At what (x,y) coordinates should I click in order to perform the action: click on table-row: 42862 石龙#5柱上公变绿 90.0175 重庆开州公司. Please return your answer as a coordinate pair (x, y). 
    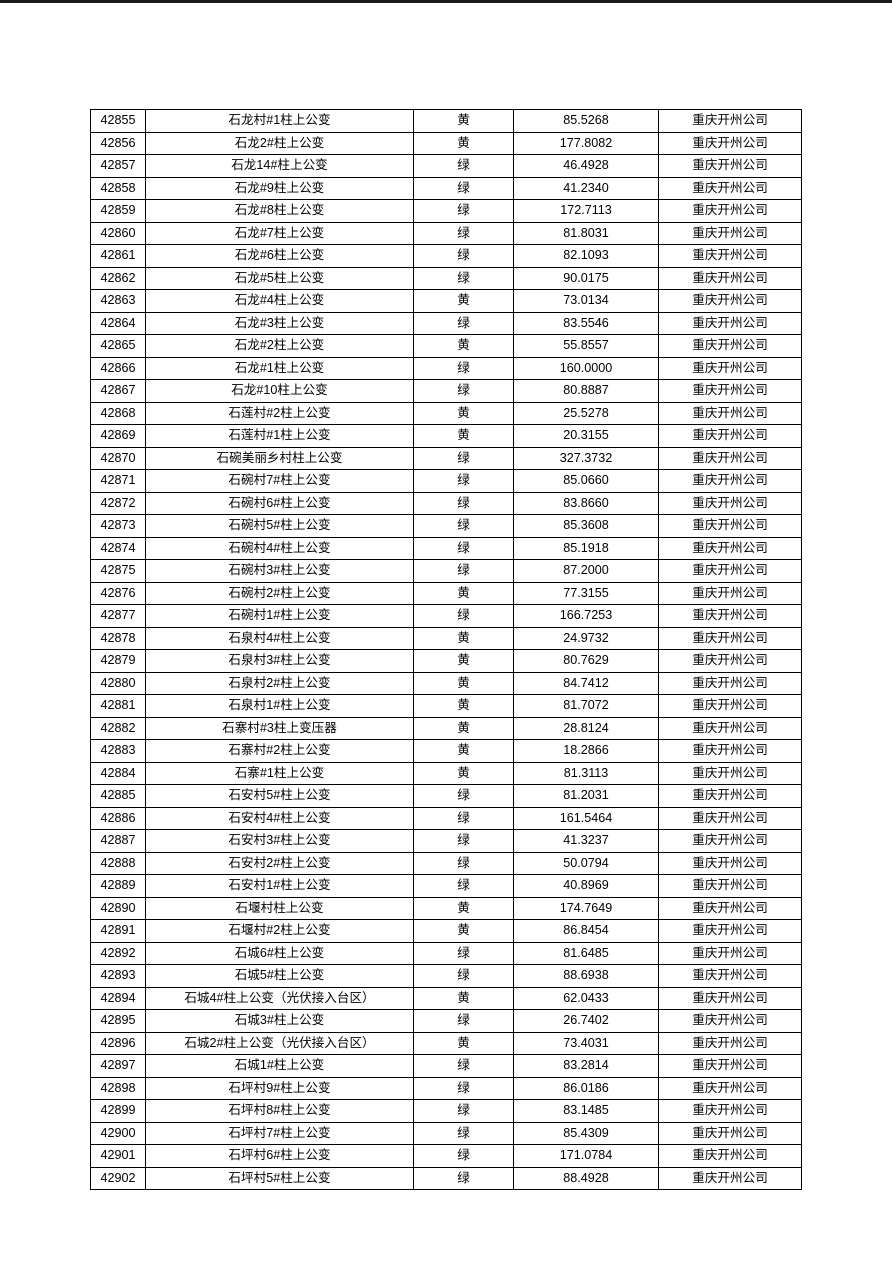
    Looking at the image, I should click on (446, 278).